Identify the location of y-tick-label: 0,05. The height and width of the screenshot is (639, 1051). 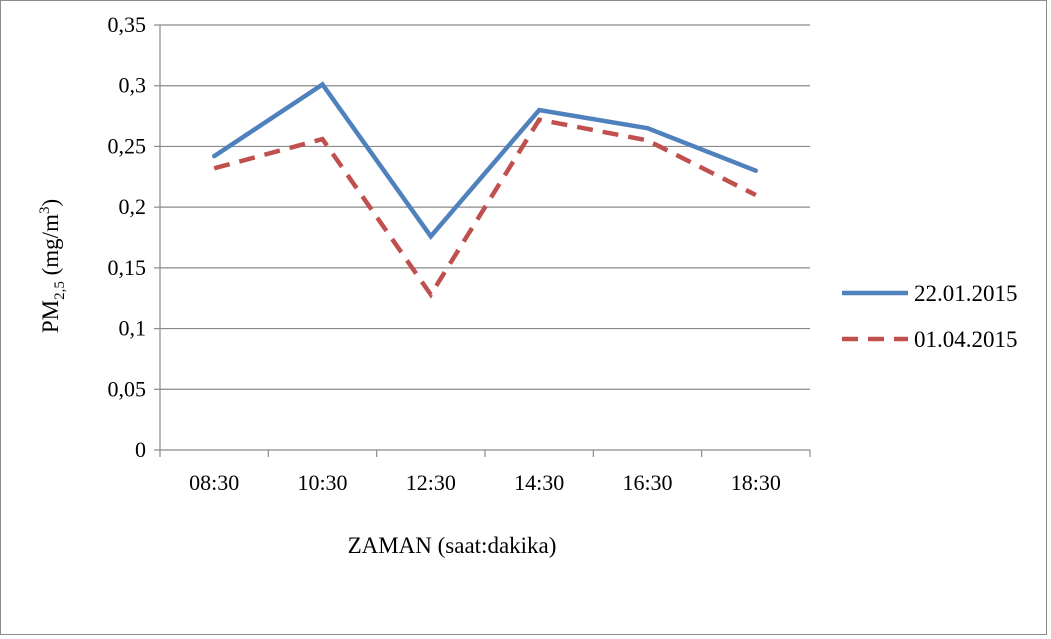
(127, 388).